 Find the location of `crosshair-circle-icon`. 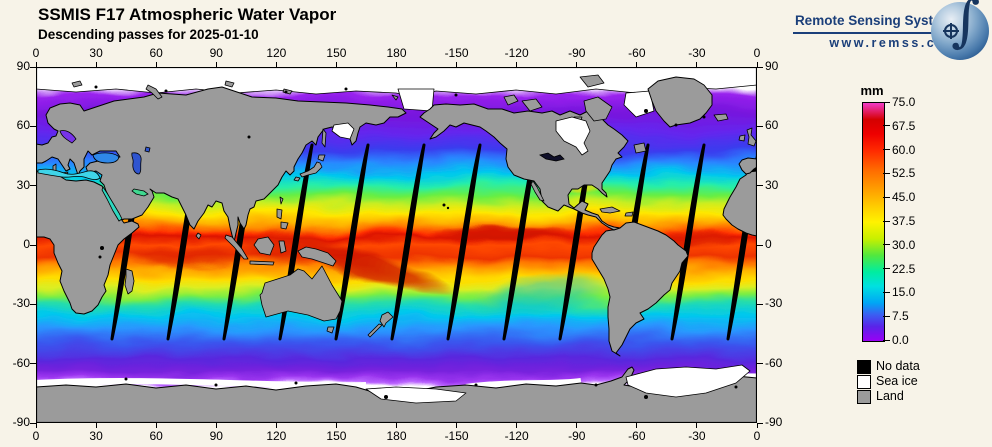

crosshair-circle-icon is located at coordinates (951, 31).